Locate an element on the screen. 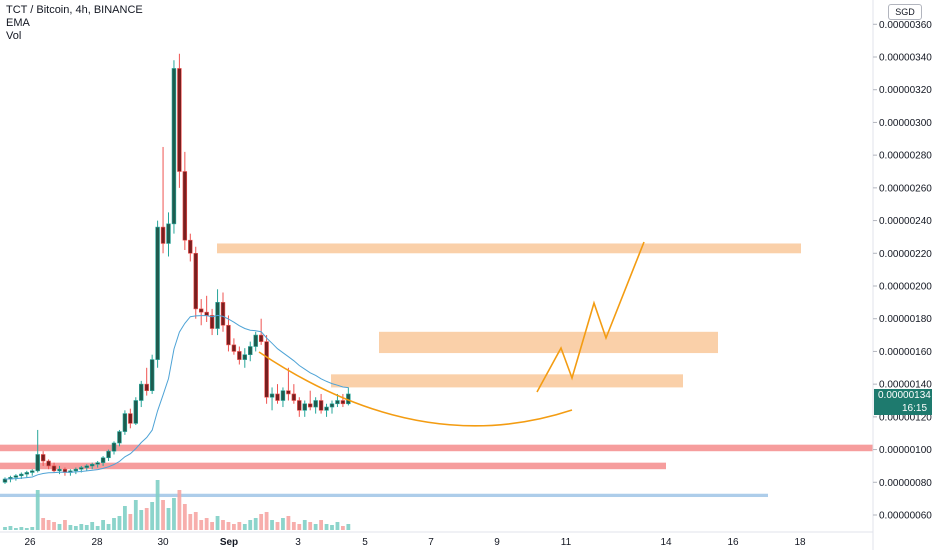 This screenshot has width=932, height=550. time-tick-label: 30 is located at coordinates (163, 542).